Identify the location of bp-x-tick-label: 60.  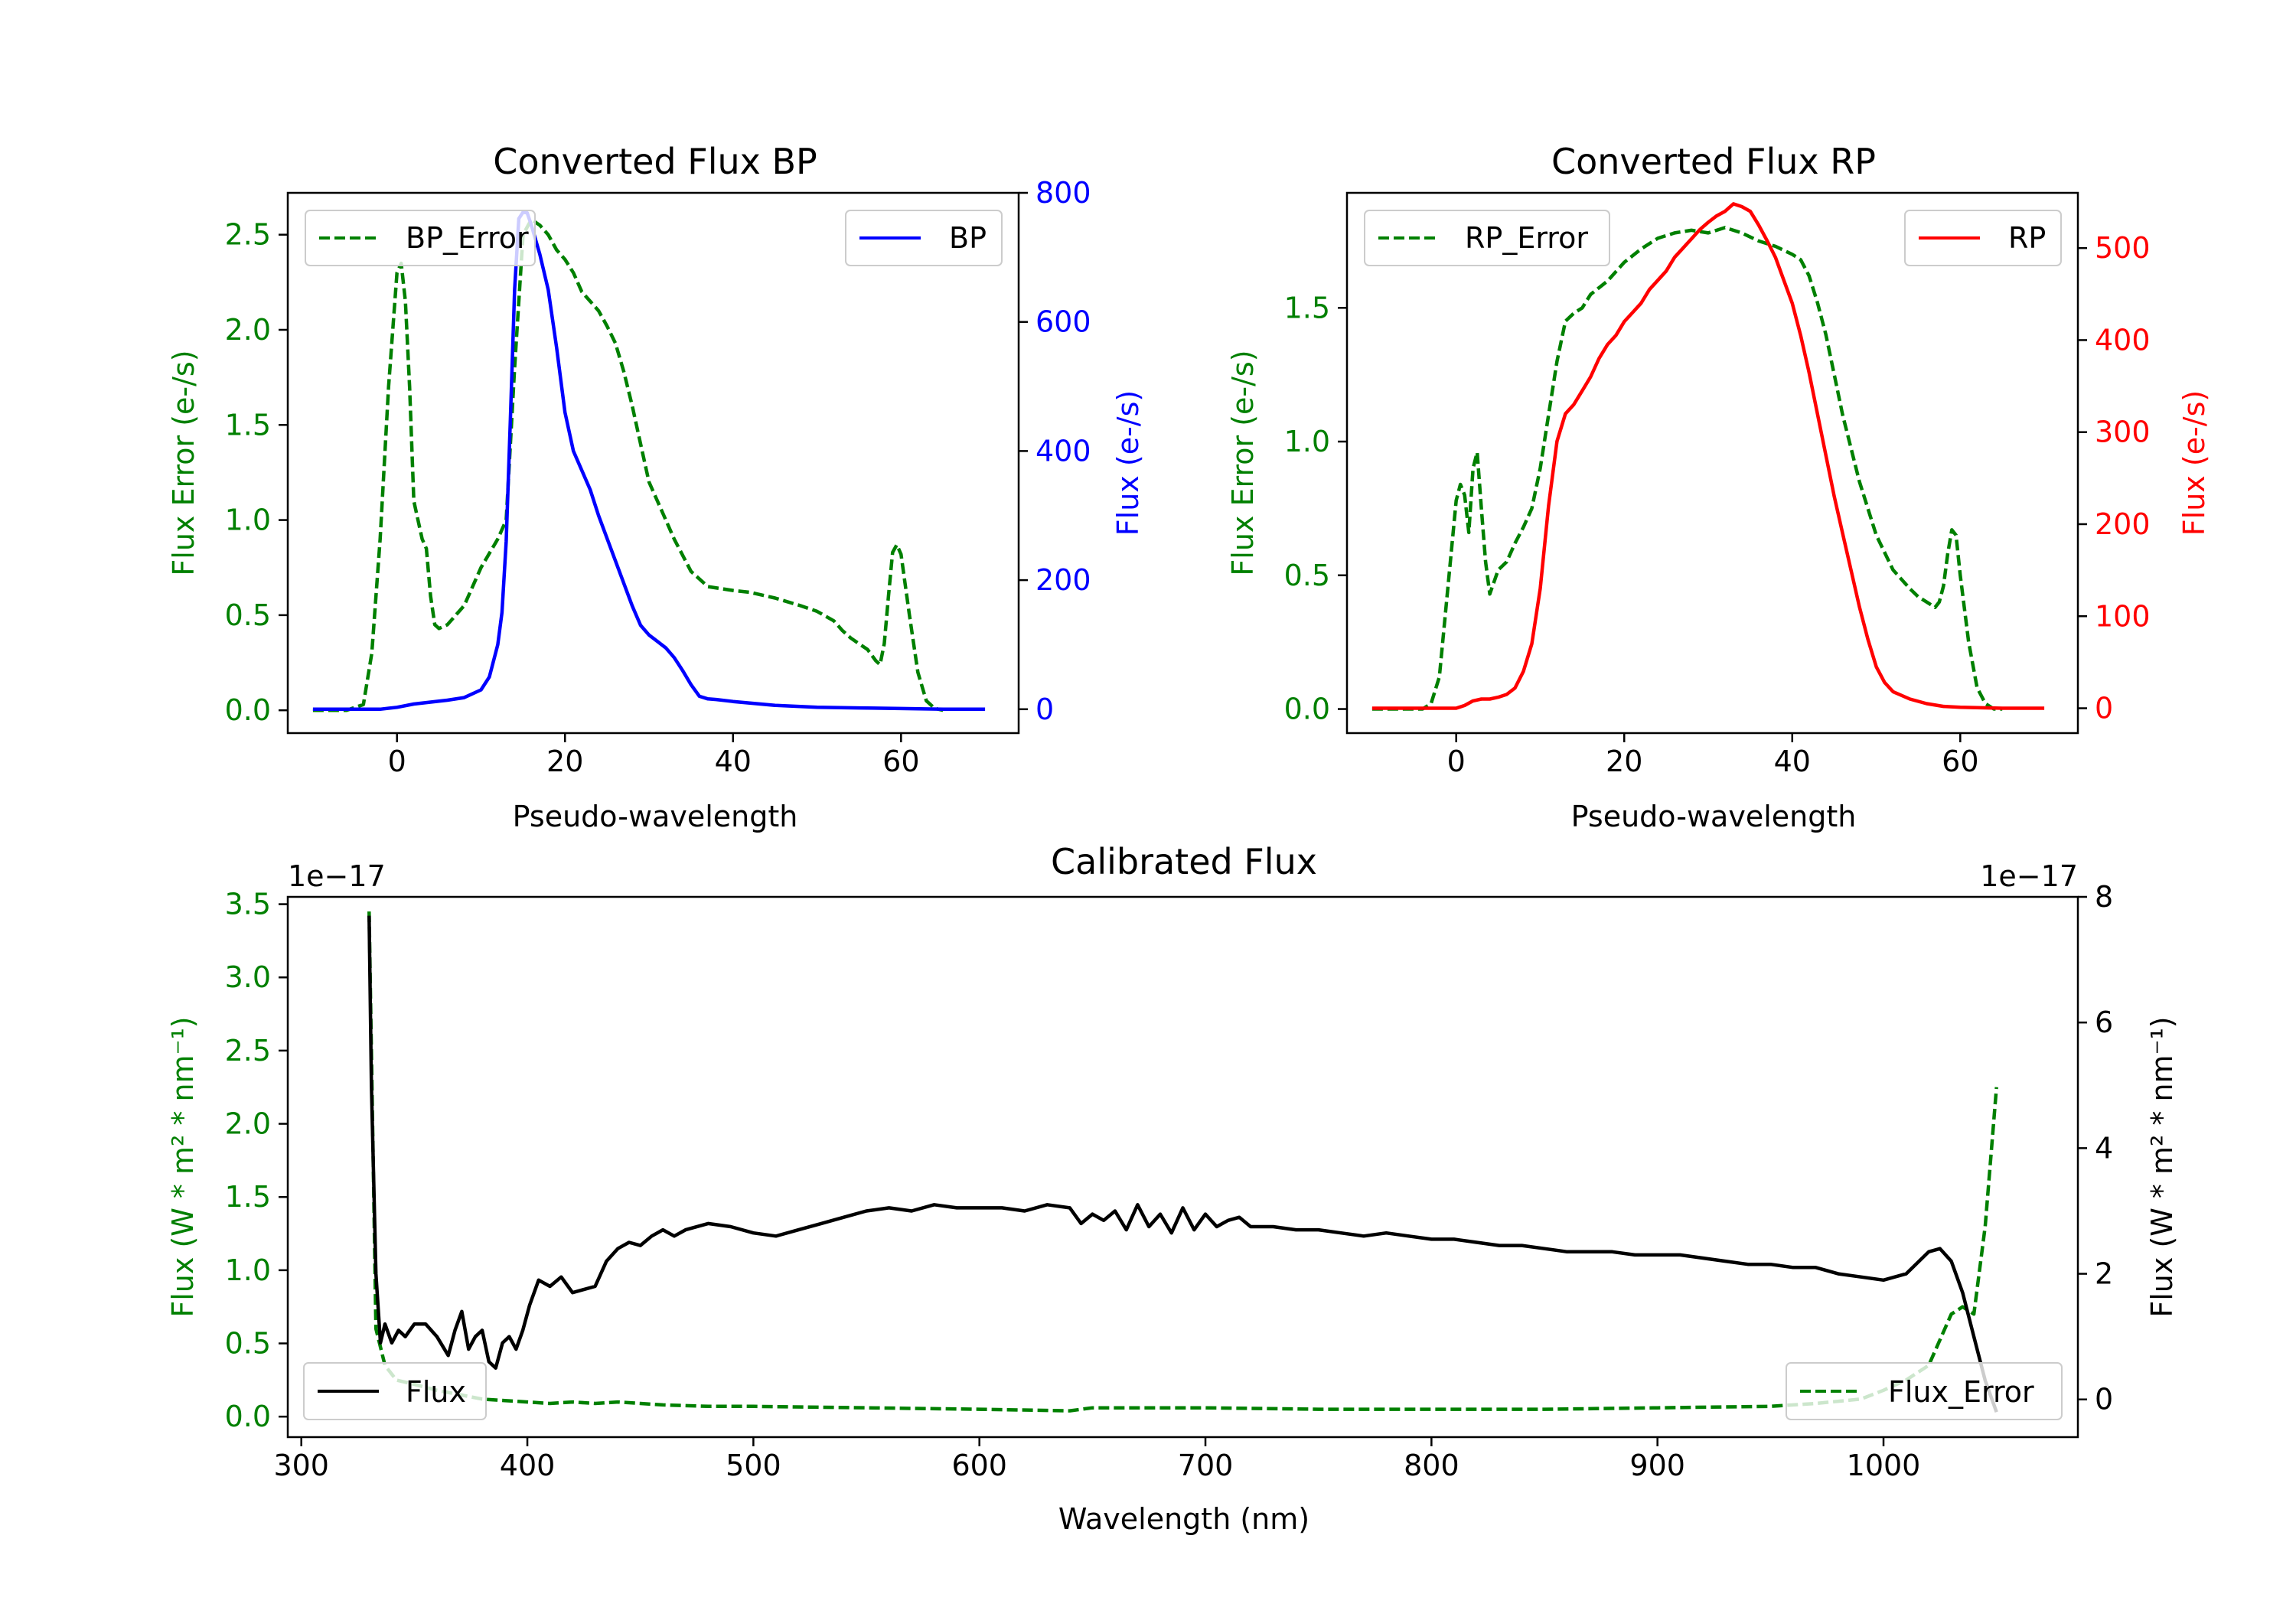
(900, 761).